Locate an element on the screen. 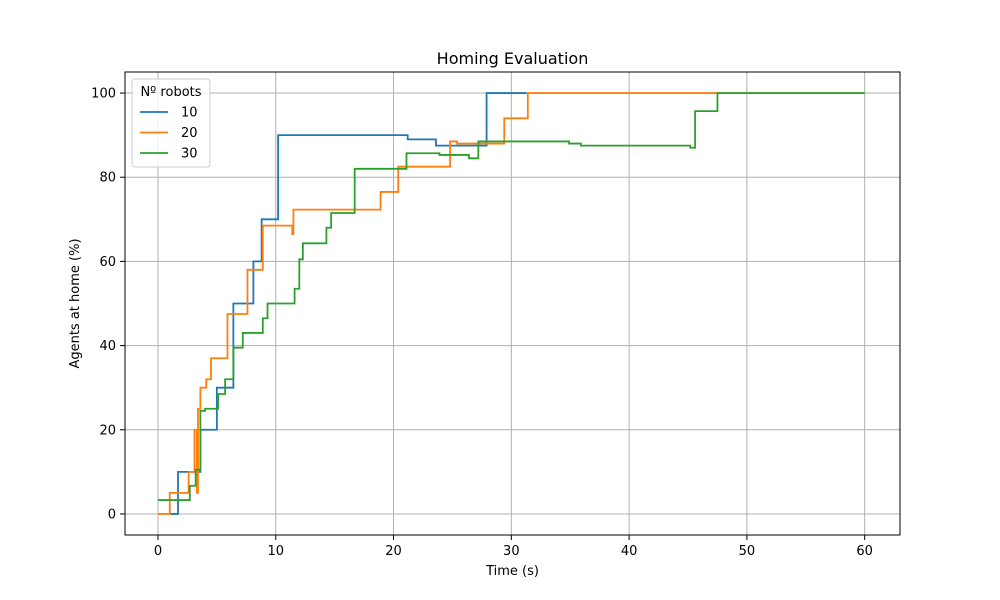 This screenshot has height=600, width=1000. y-tick-label: 80 is located at coordinates (107, 178).